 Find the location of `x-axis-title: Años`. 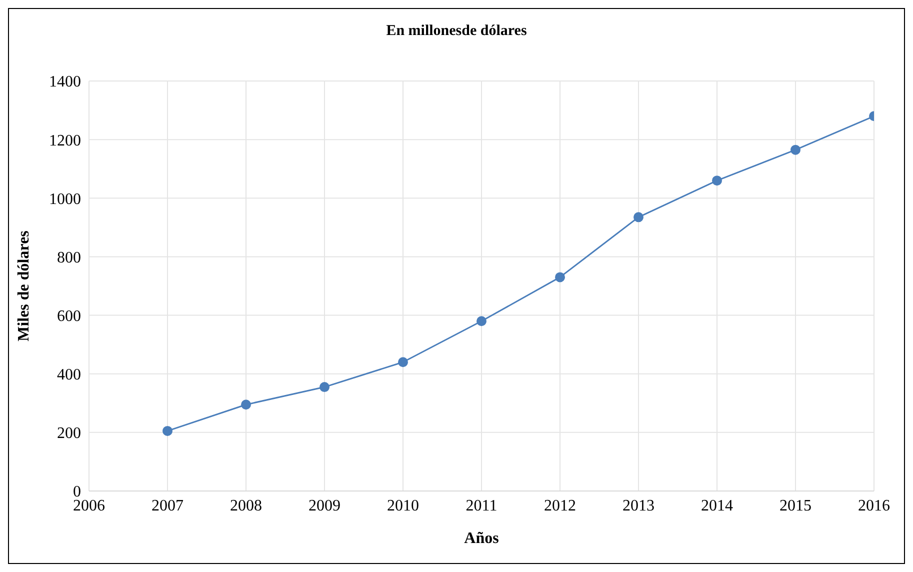

x-axis-title: Años is located at coordinates (481, 538).